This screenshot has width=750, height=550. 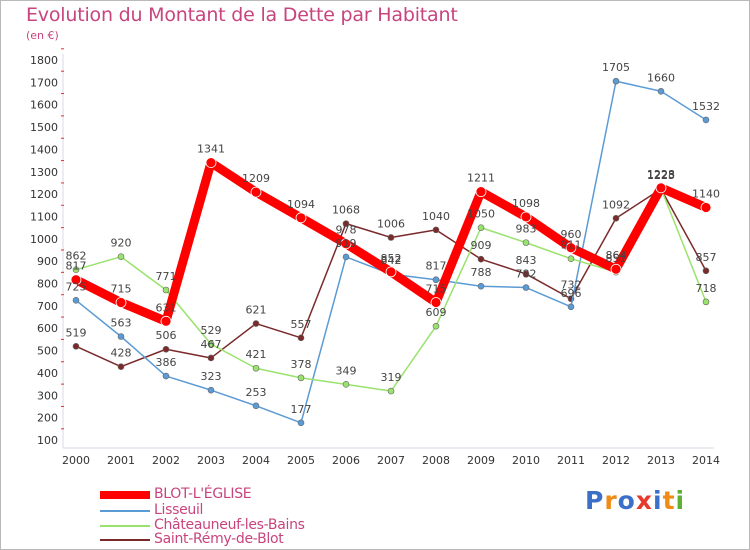 I want to click on data-label: 1705, so click(x=616, y=67).